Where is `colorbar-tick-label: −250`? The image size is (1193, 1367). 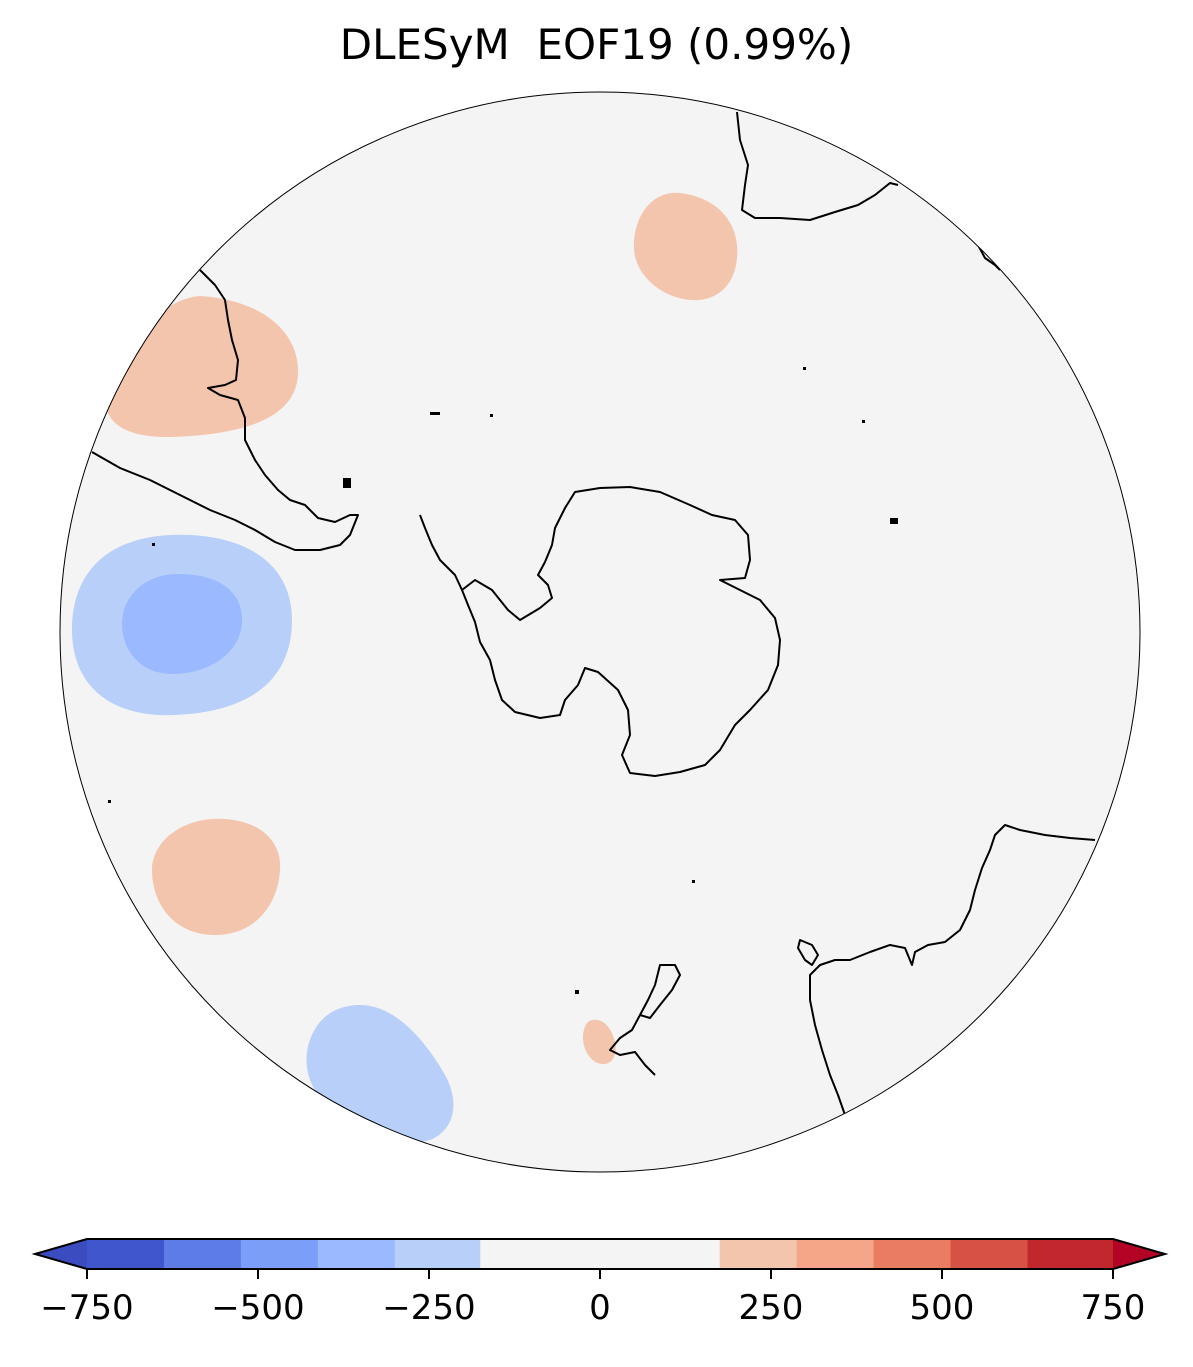 colorbar-tick-label: −250 is located at coordinates (428, 1308).